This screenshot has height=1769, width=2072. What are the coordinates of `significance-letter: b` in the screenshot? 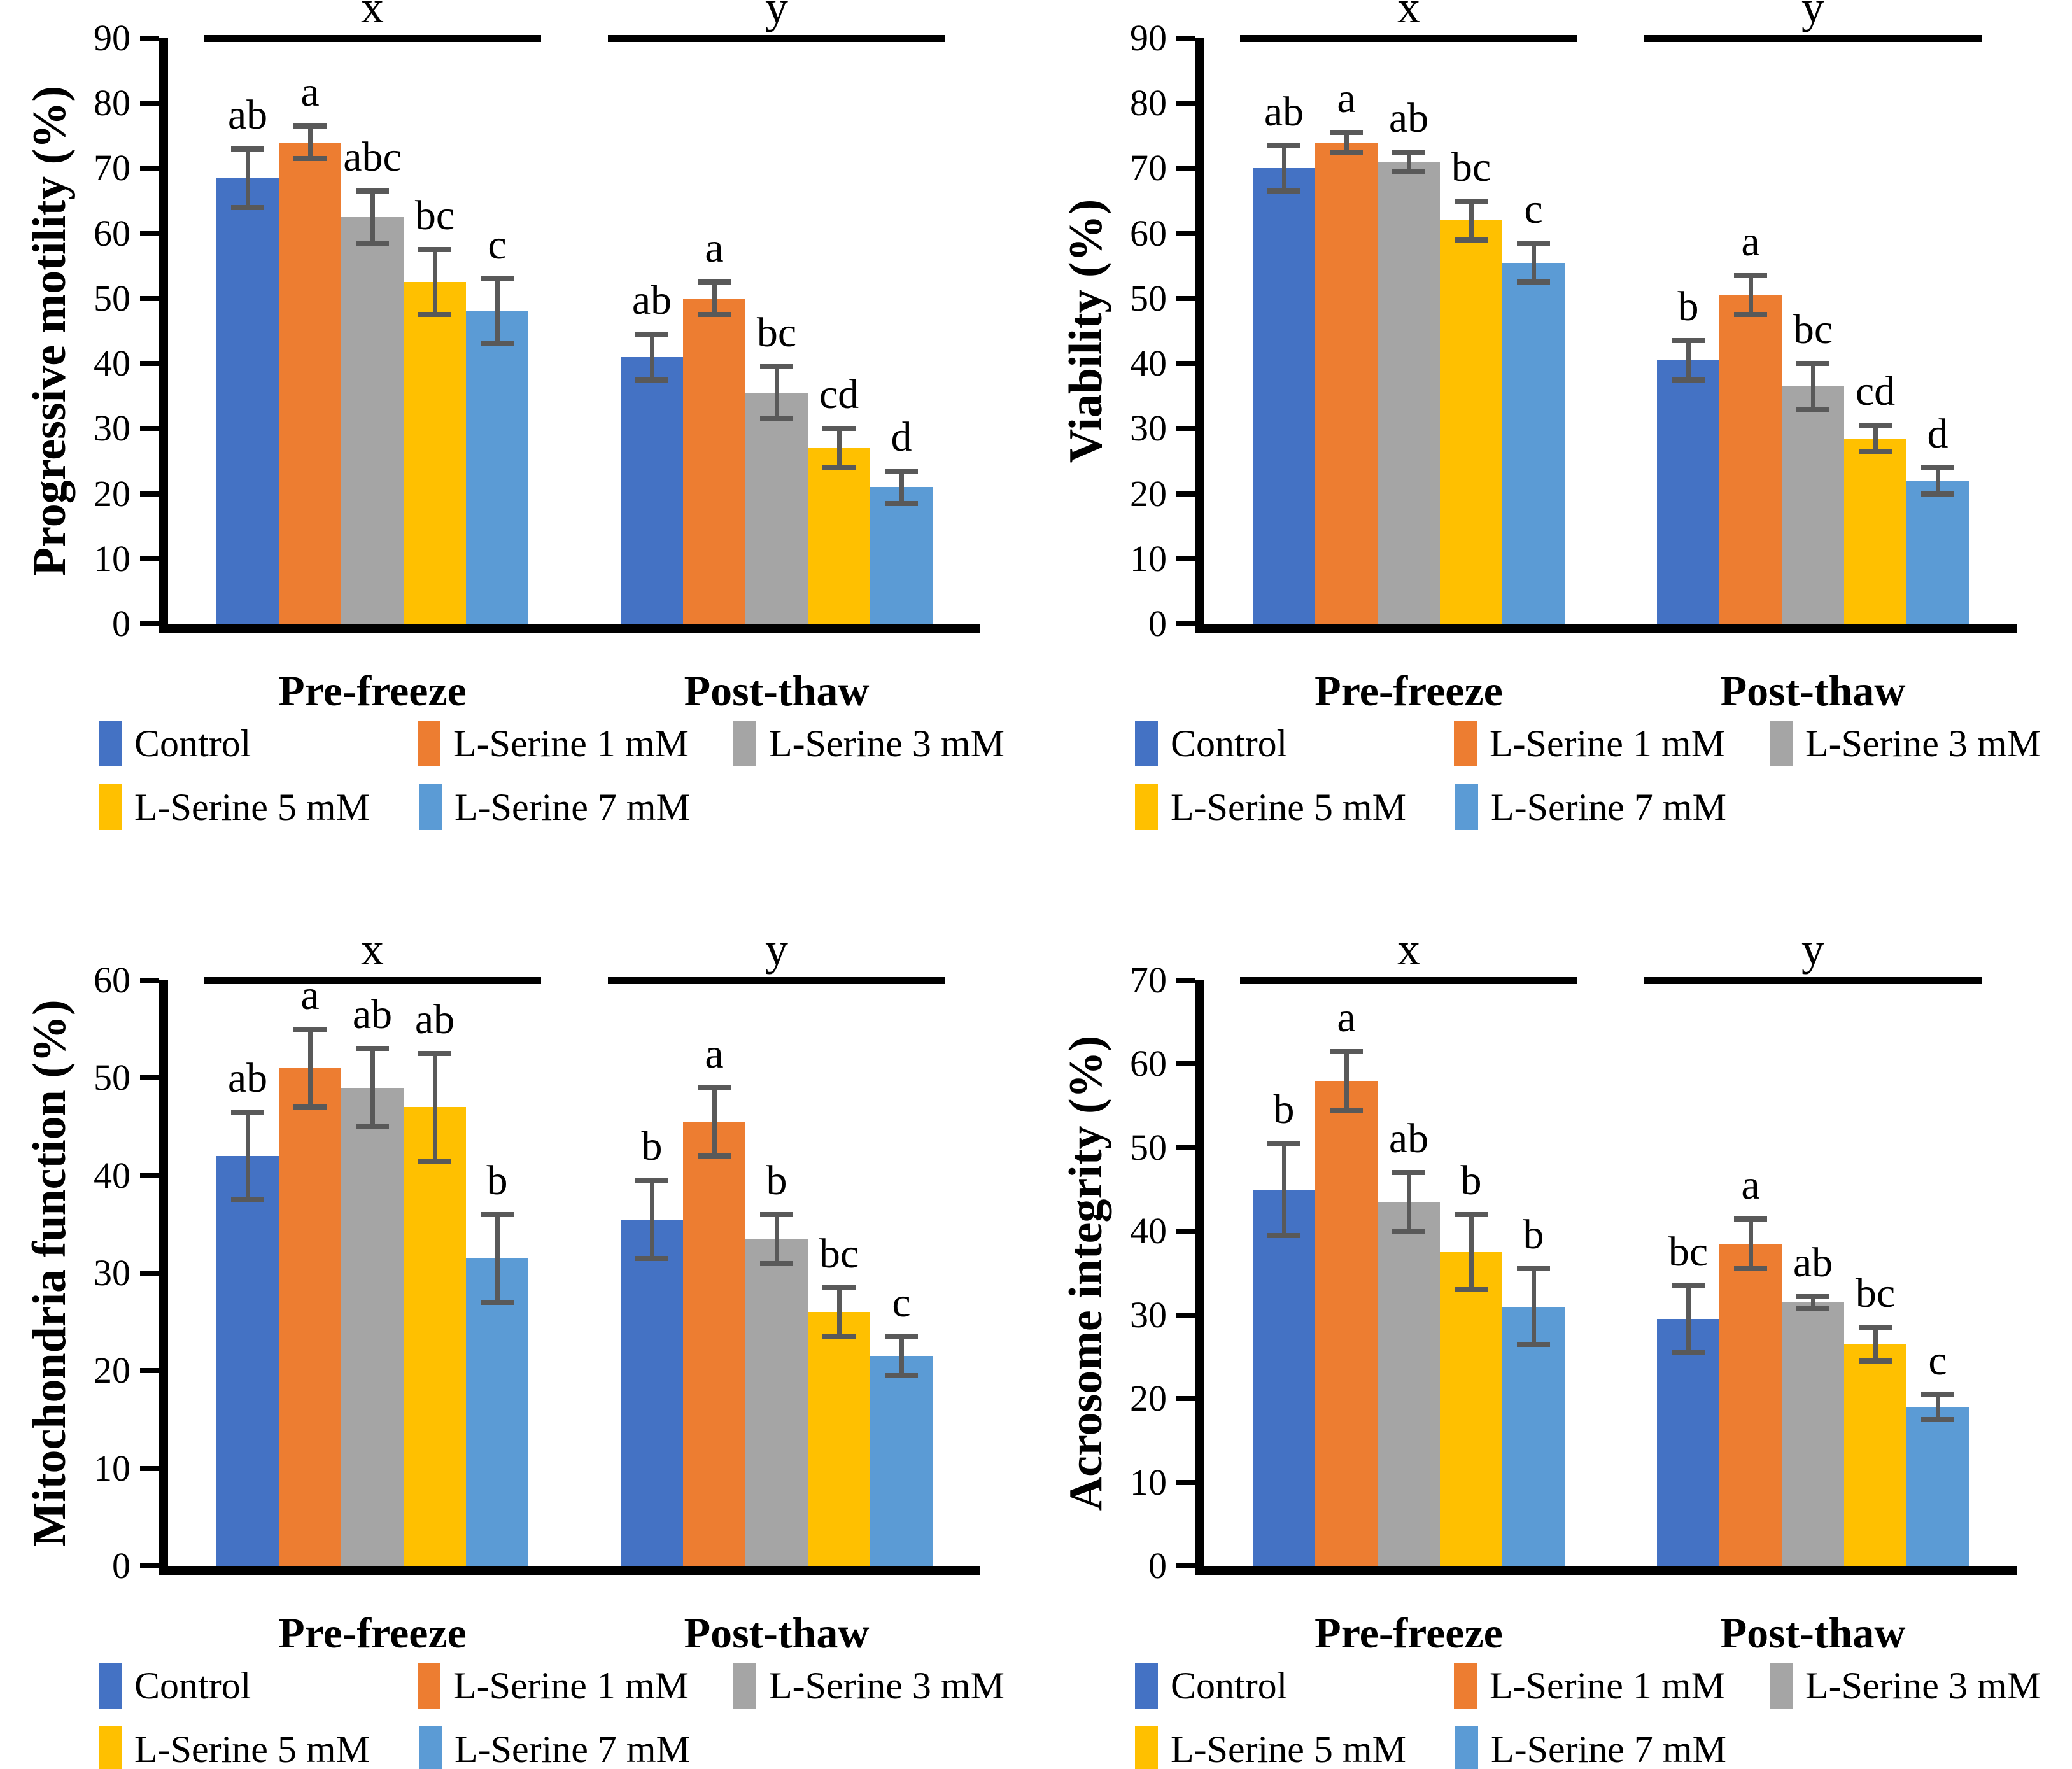 It's located at (1688, 306).